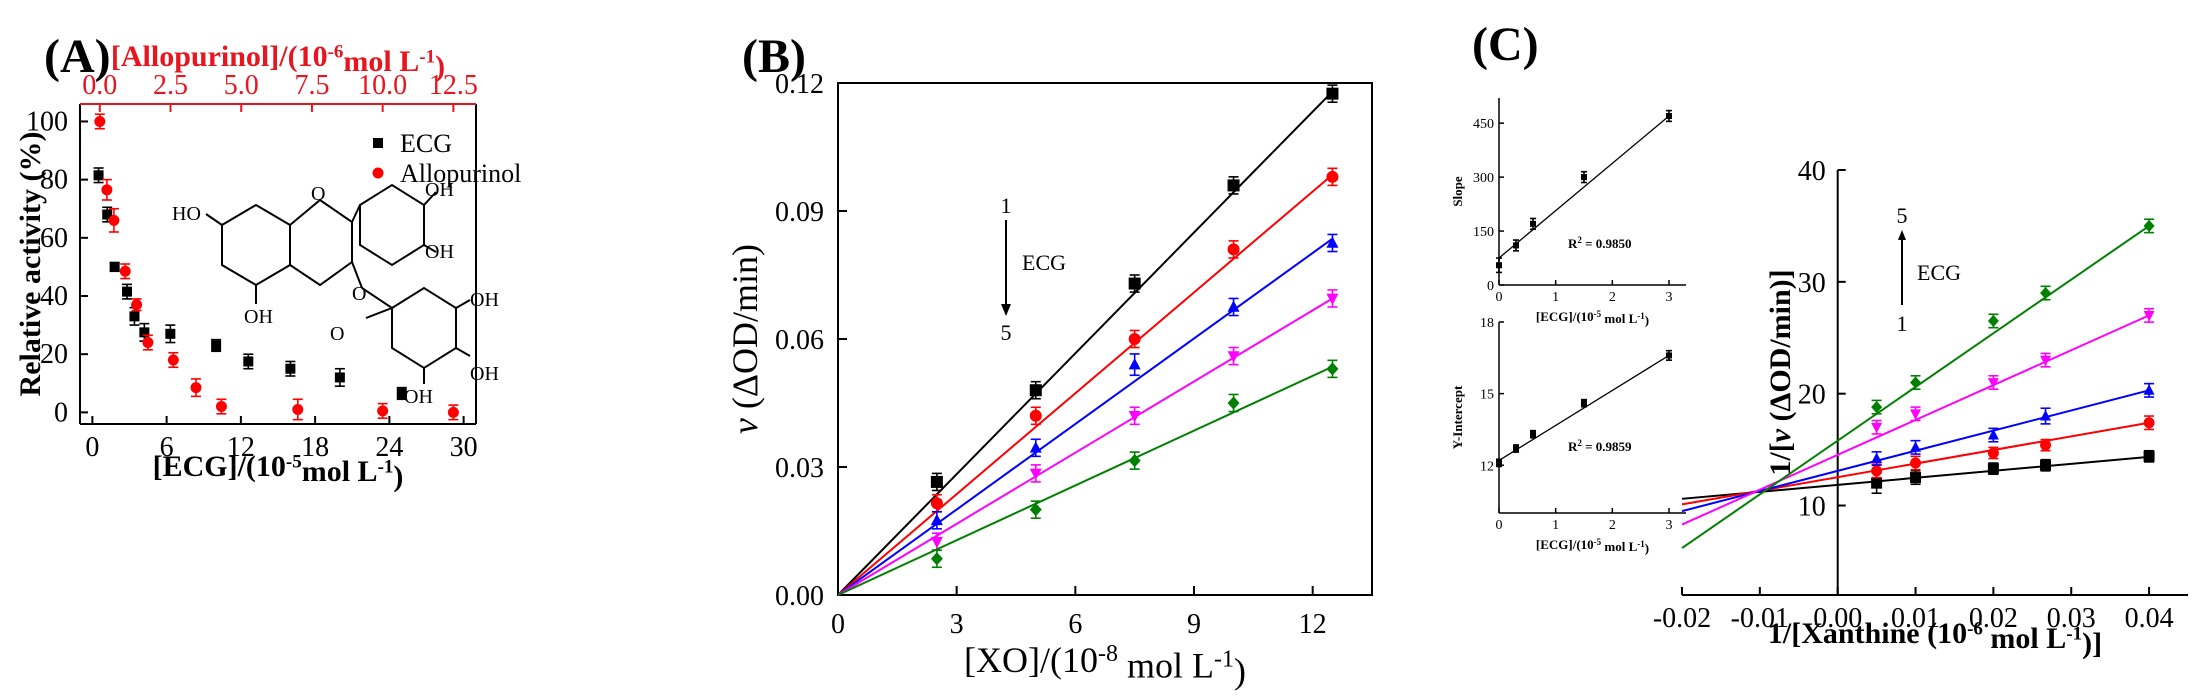 This screenshot has height=699, width=2192. Describe the element at coordinates (424, 328) in the screenshot. I see `structure-ring-d` at that location.